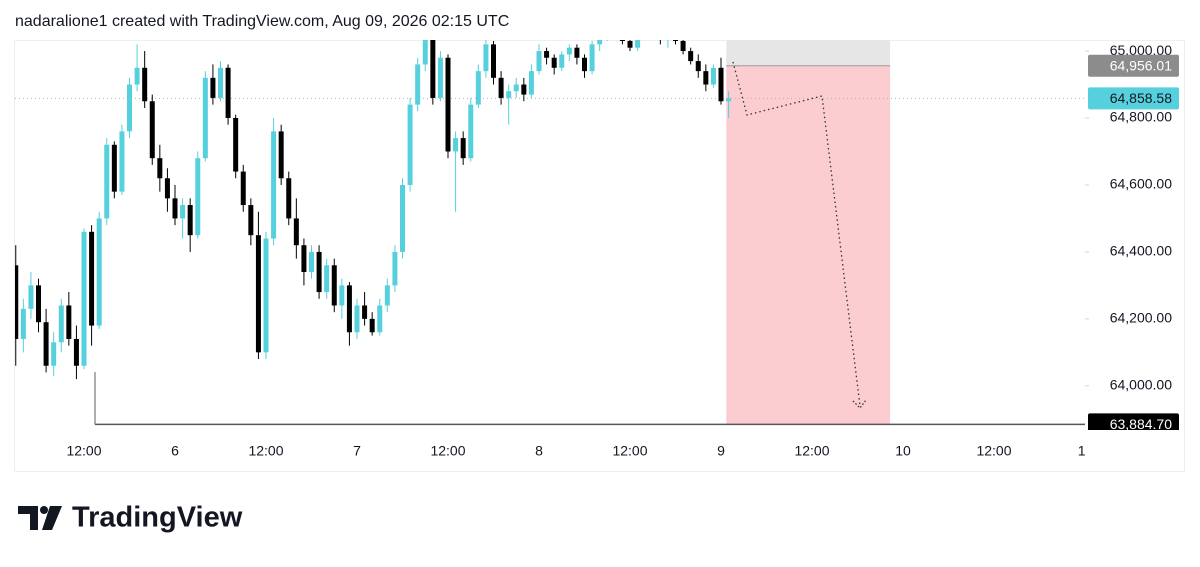  I want to click on logo-text: TradingView, so click(157, 518).